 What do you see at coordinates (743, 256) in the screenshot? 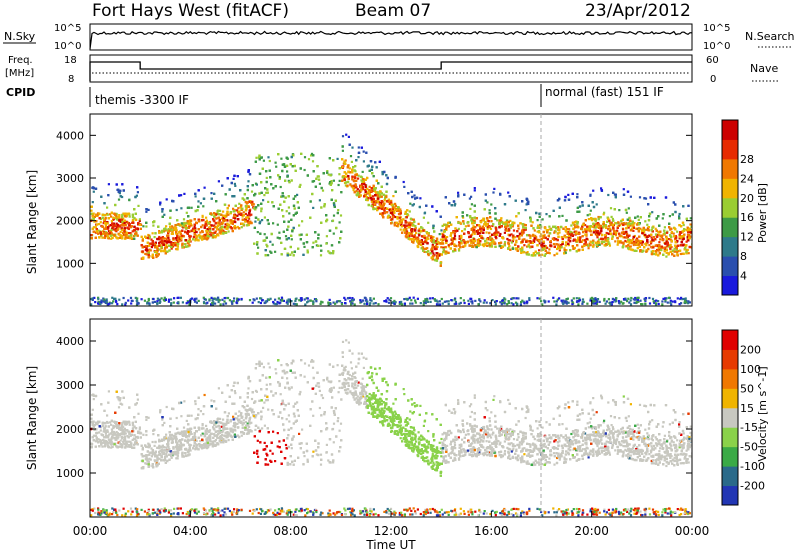
I see `colorbar-tick-label: 8` at bounding box center [743, 256].